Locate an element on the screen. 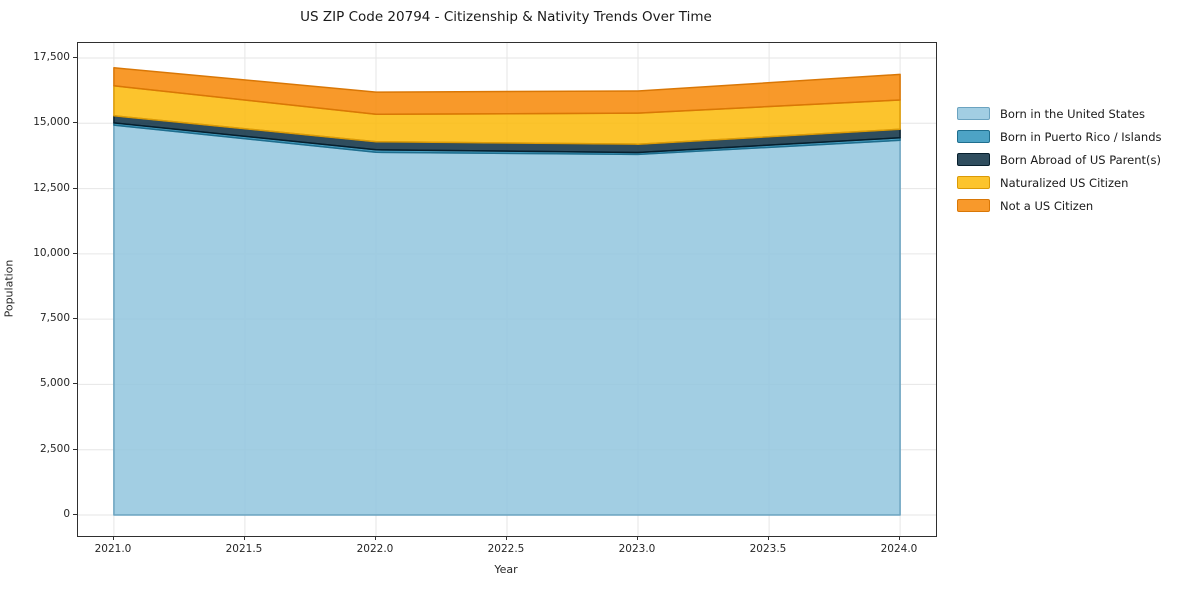  legend-item-born-in-the-united-states: Born in the United States is located at coordinates (1059, 113).